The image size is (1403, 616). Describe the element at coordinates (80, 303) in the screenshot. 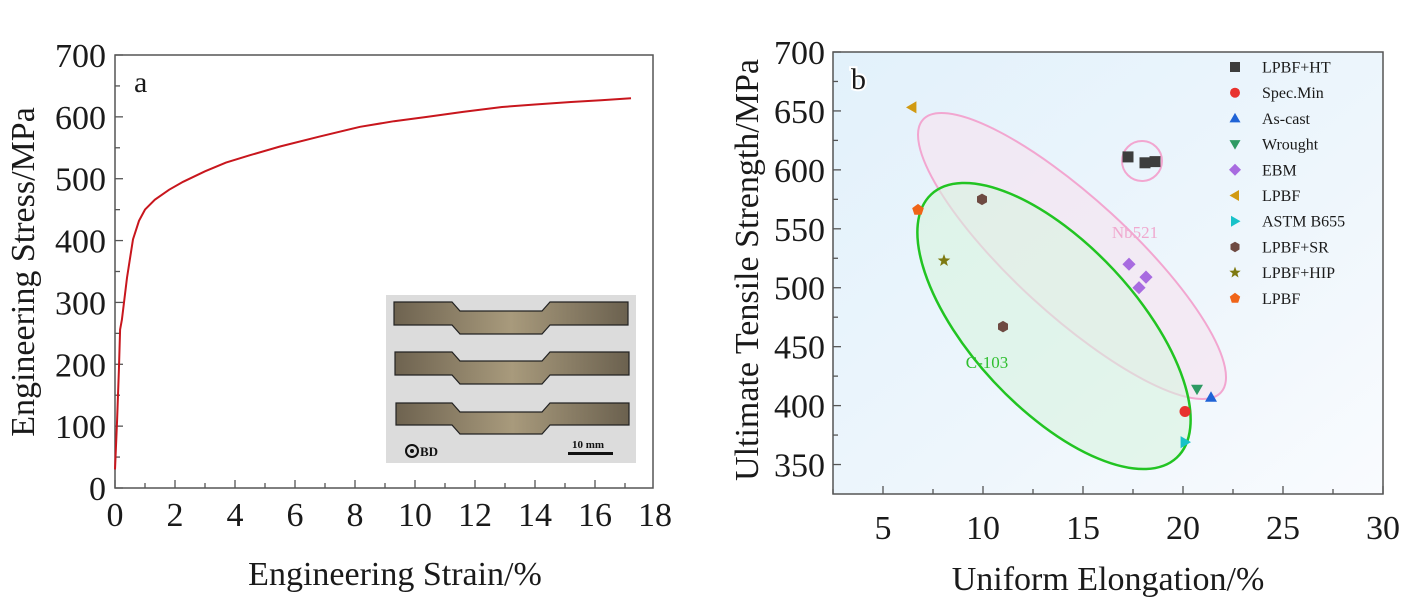

I see `y-tick-label: 300` at that location.